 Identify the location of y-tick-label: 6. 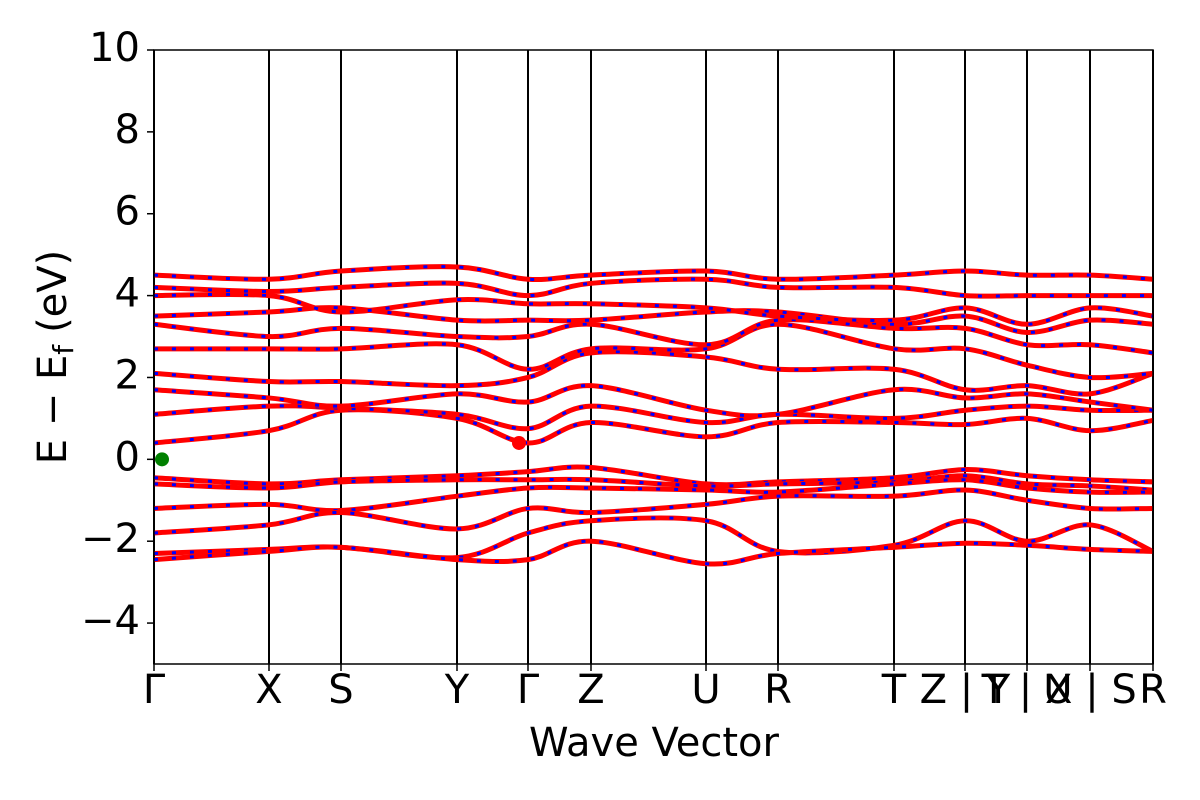
(127, 212).